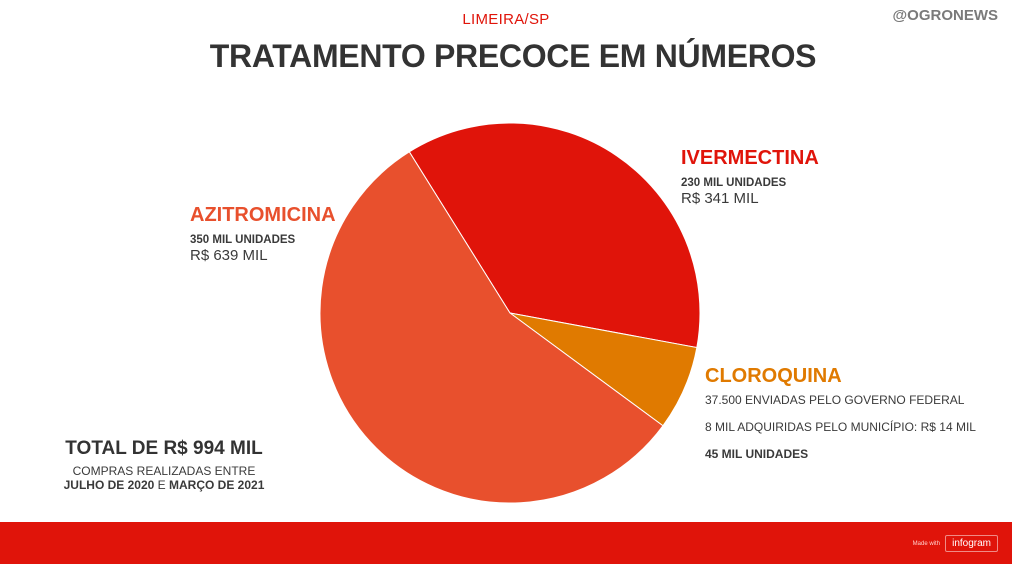 The width and height of the screenshot is (1012, 564). What do you see at coordinates (506, 543) in the screenshot?
I see `footer-bar: Made with infogram` at bounding box center [506, 543].